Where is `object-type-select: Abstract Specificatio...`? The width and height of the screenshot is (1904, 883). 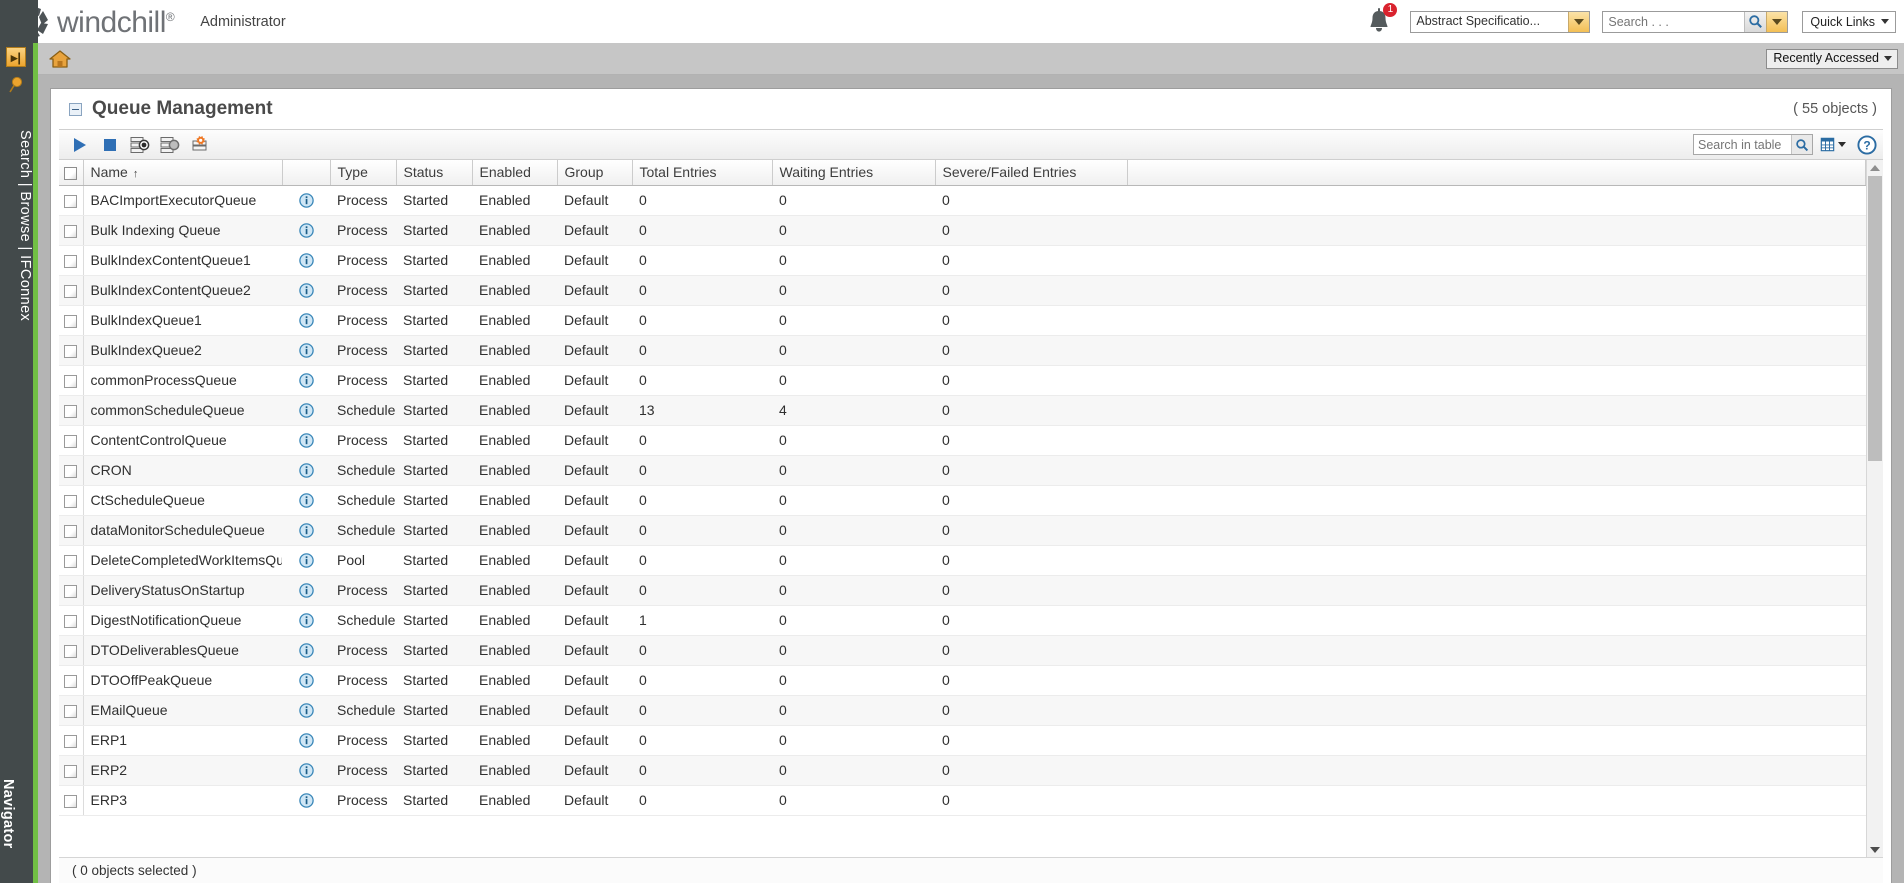
object-type-select: Abstract Specificatio... is located at coordinates (1500, 21).